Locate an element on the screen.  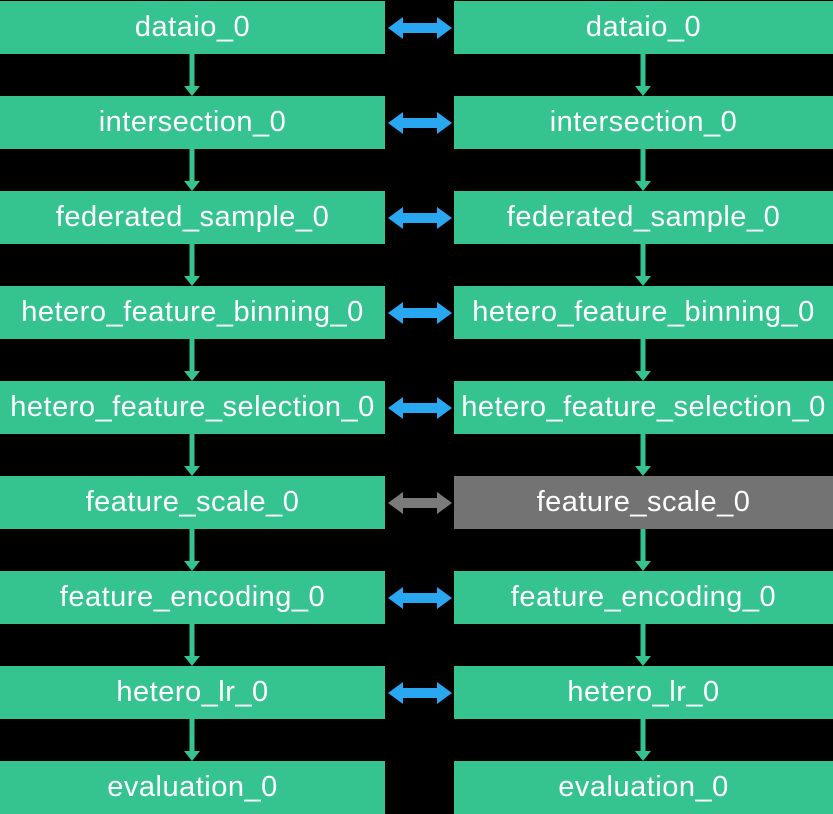
pipeline-row-feature-encoding: feature_encoding_0 feature_encoding_0 is located at coordinates (416, 597).